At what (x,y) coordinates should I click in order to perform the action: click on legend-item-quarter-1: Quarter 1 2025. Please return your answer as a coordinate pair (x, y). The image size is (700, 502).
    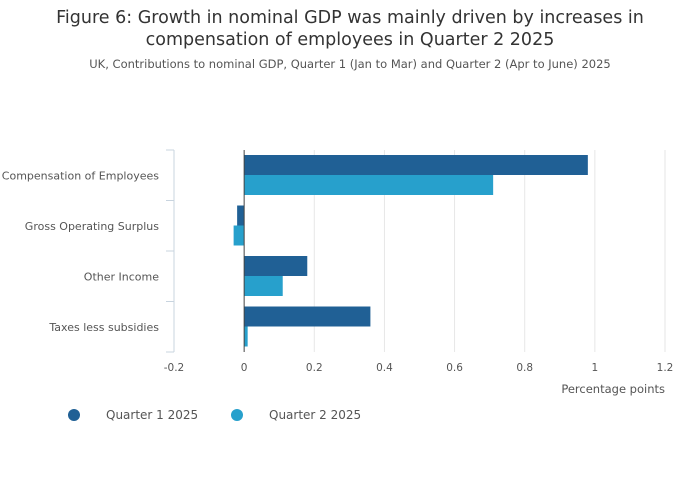
    Looking at the image, I should click on (133, 415).